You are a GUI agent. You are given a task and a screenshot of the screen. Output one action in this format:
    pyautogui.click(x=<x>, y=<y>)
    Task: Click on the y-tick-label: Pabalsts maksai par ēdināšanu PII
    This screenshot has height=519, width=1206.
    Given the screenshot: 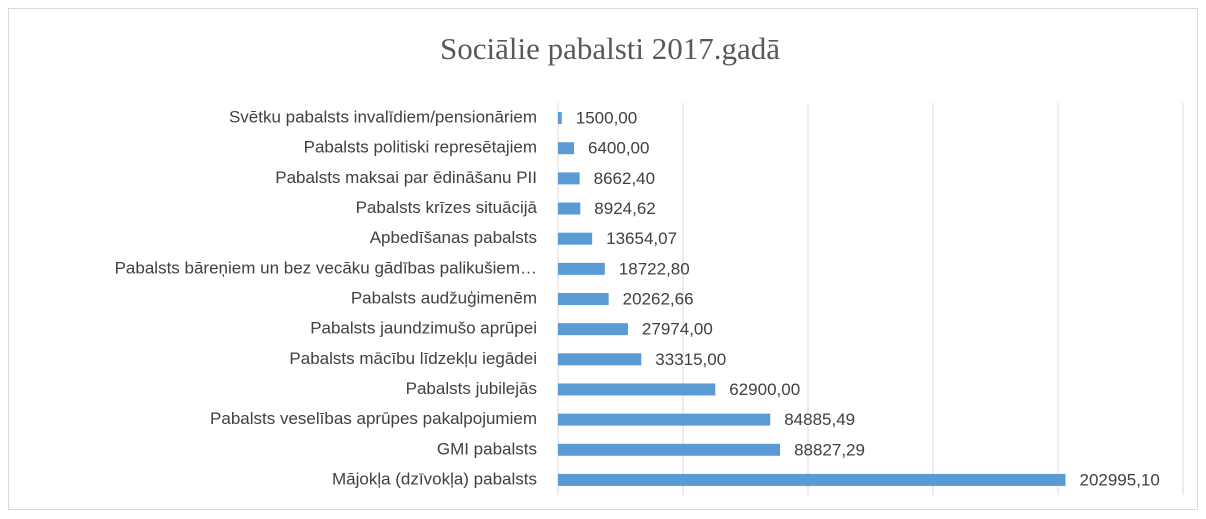 What is the action you would take?
    pyautogui.click(x=406, y=177)
    